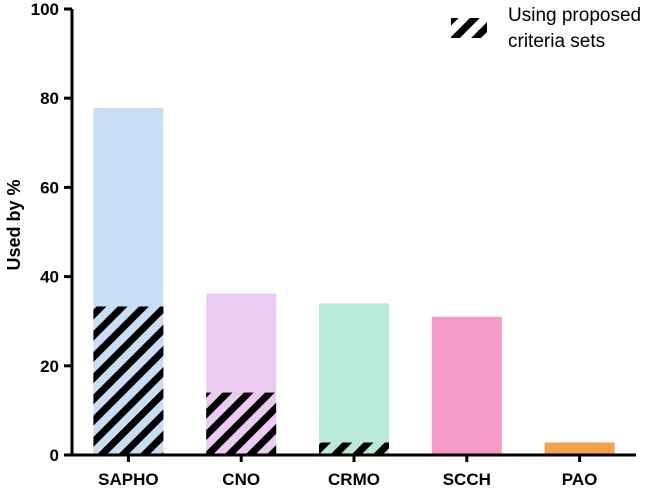  I want to click on bar-crmo, so click(354, 379).